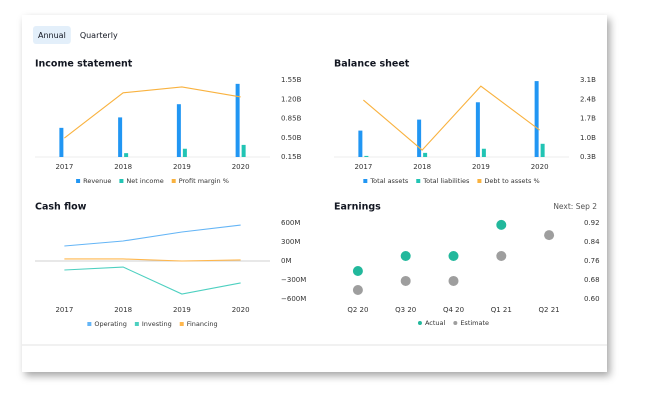  What do you see at coordinates (84, 64) in the screenshot?
I see `chart-title: Income statement` at bounding box center [84, 64].